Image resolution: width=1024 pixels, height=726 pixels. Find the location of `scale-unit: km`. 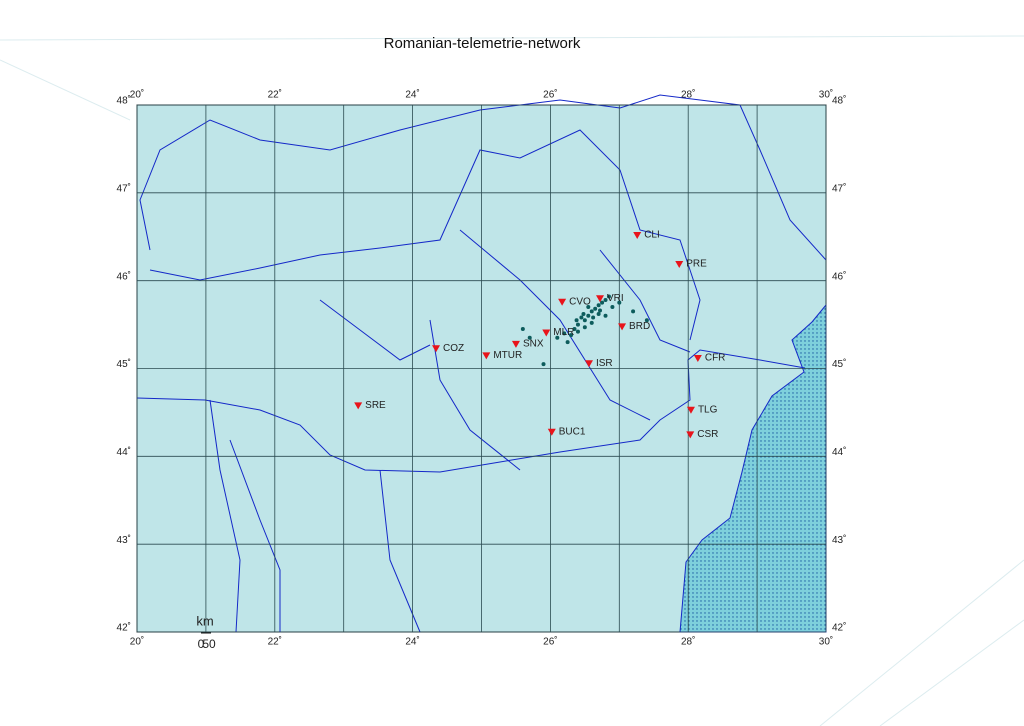

scale-unit: km is located at coordinates (204, 620).